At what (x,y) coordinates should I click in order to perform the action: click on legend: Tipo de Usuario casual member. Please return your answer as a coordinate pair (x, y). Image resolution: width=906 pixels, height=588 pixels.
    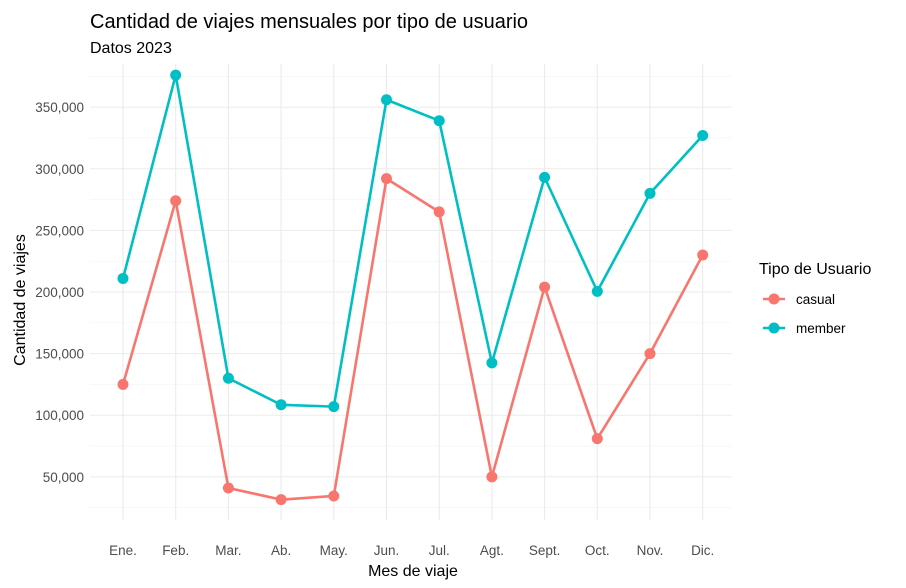
    Looking at the image, I should click on (815, 298).